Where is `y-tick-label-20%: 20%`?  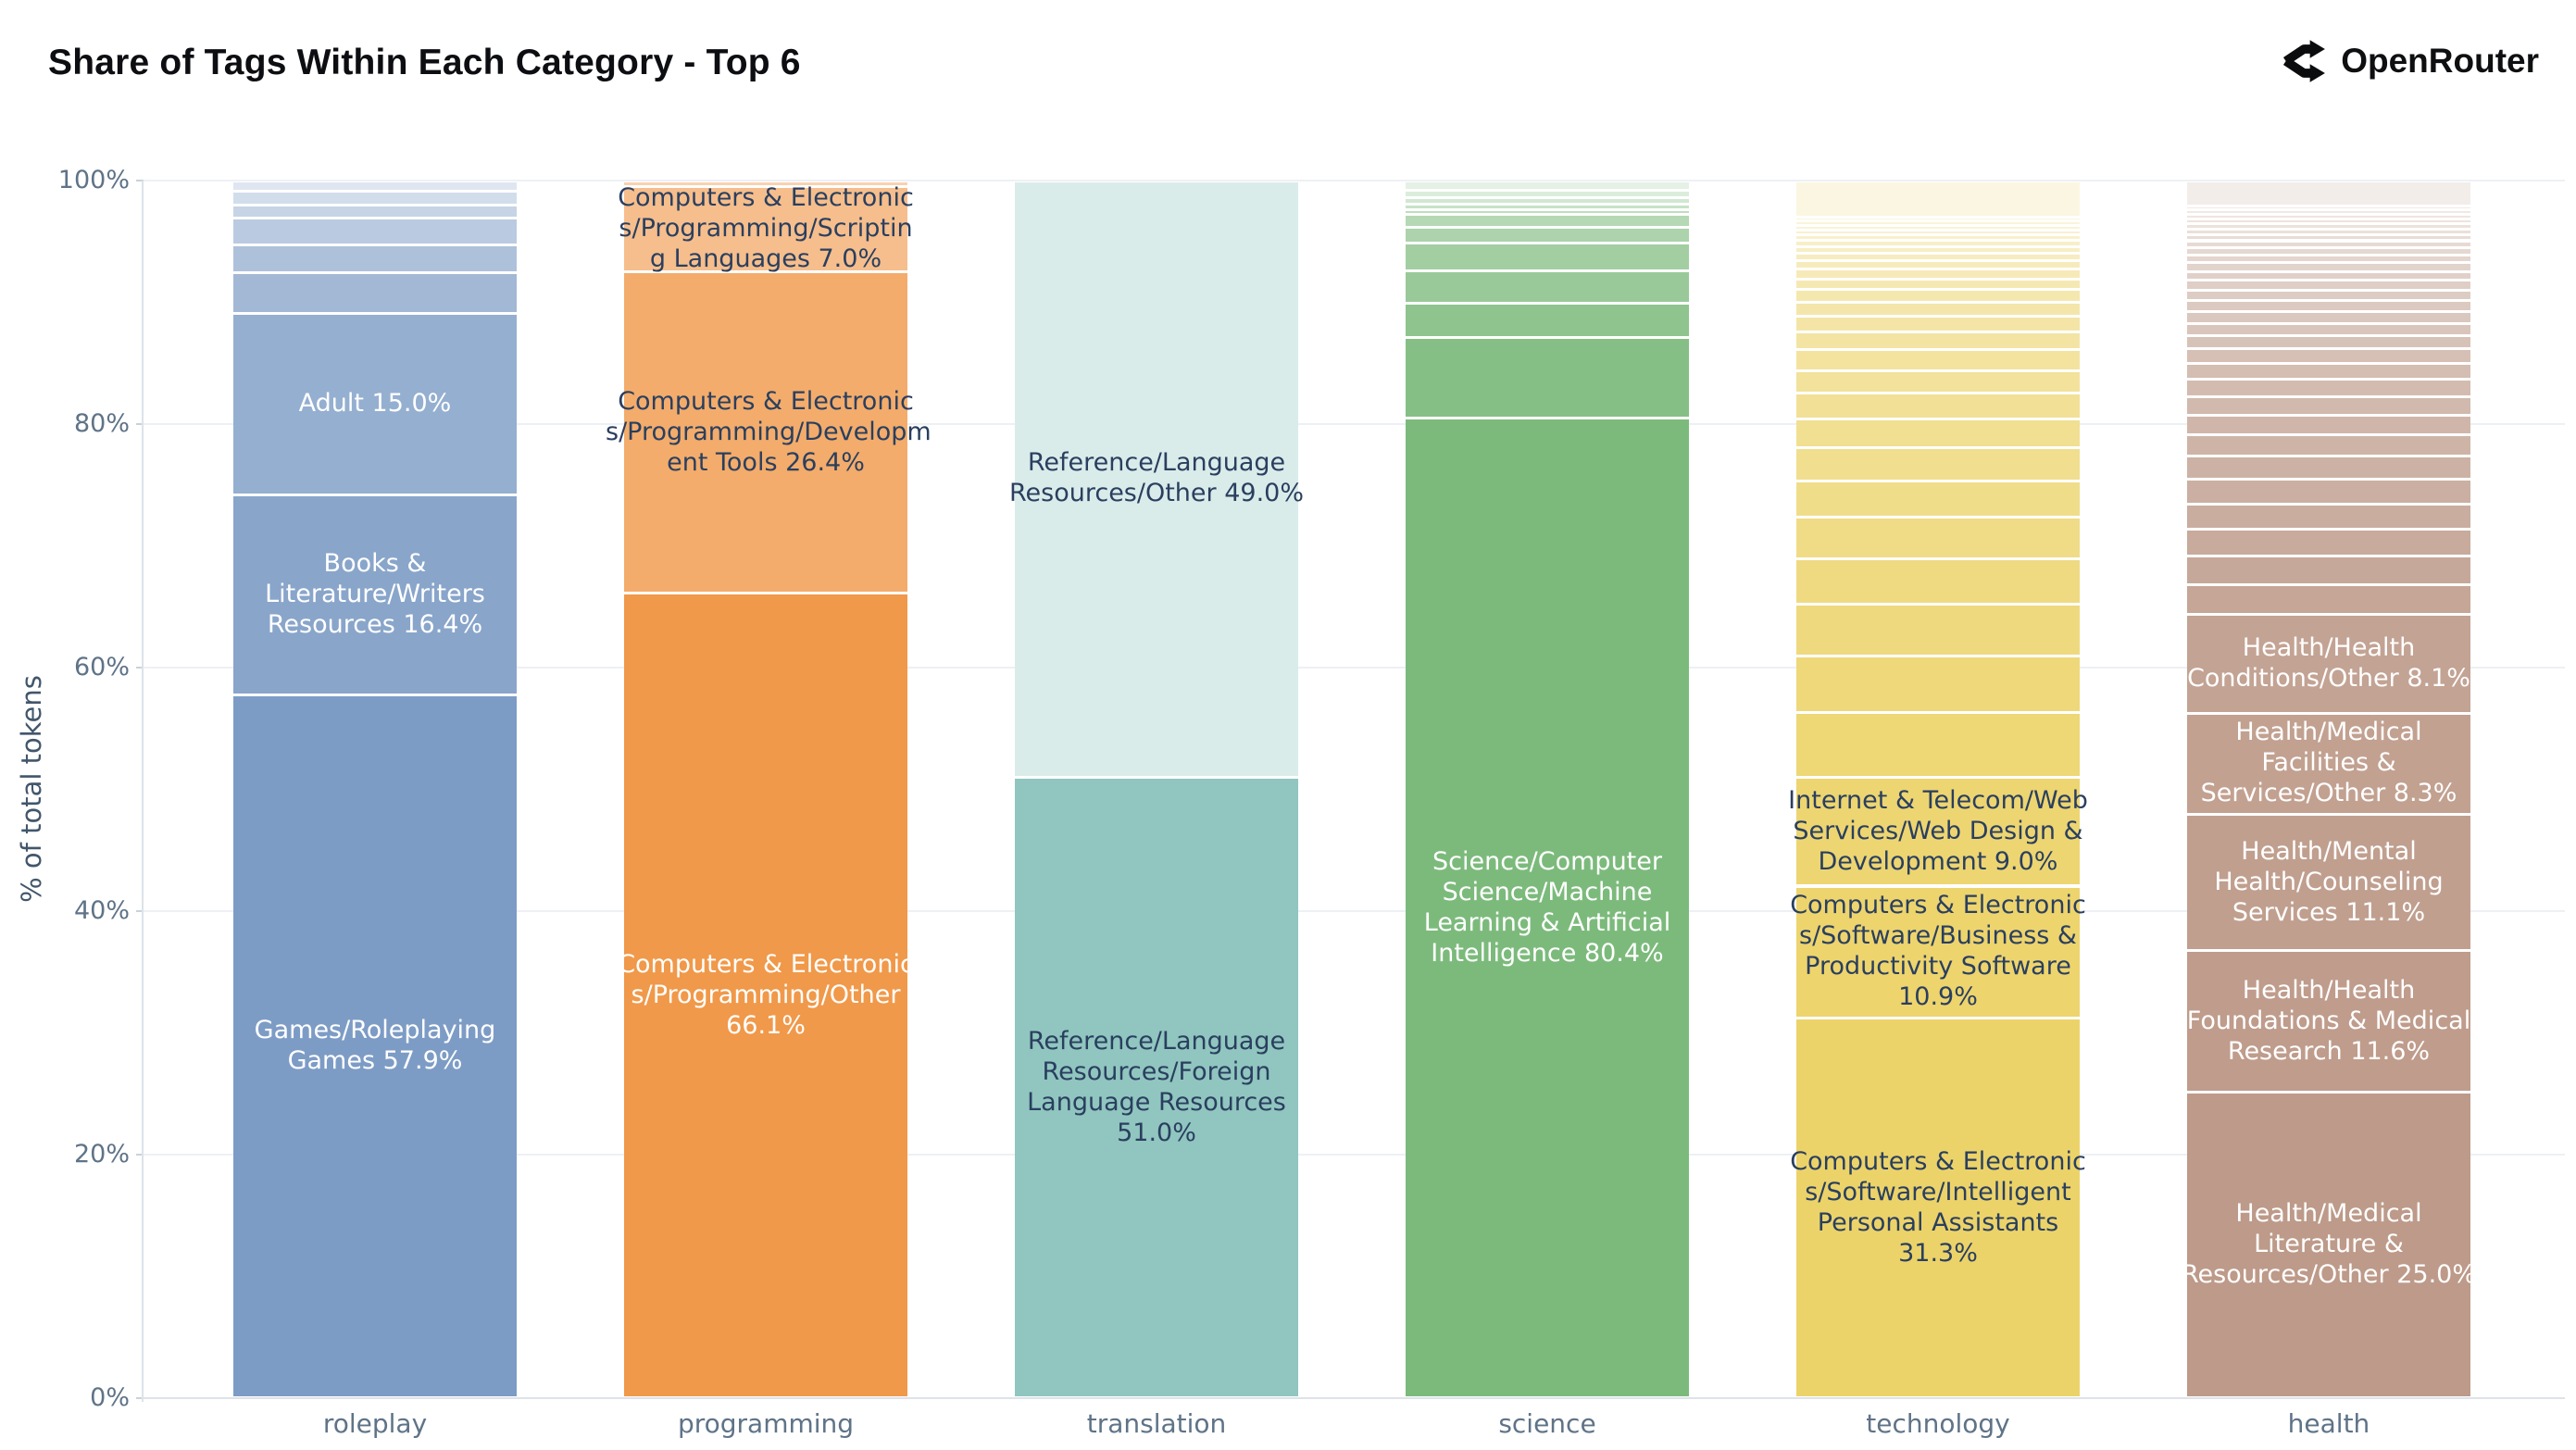 y-tick-label-20%: 20% is located at coordinates (102, 1155).